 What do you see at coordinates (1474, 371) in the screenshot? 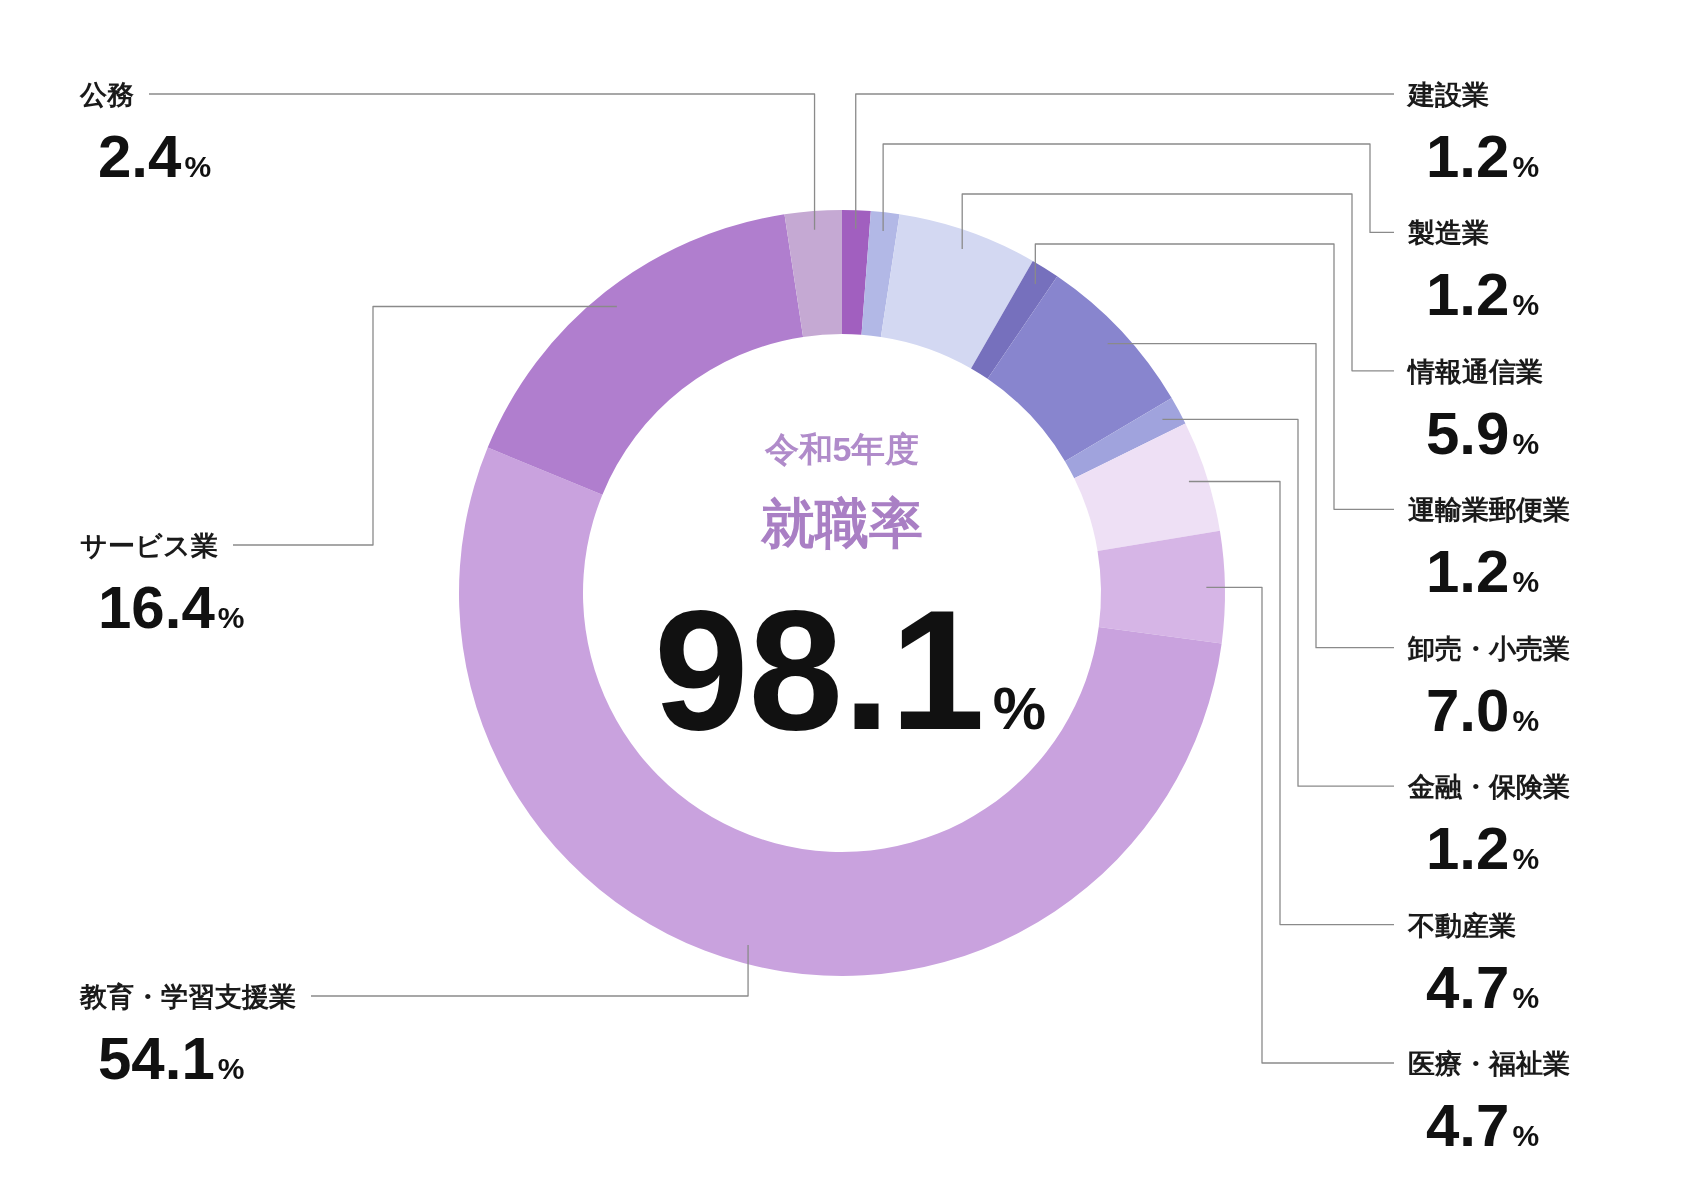
I see `slice-label: 情報通信業` at bounding box center [1474, 371].